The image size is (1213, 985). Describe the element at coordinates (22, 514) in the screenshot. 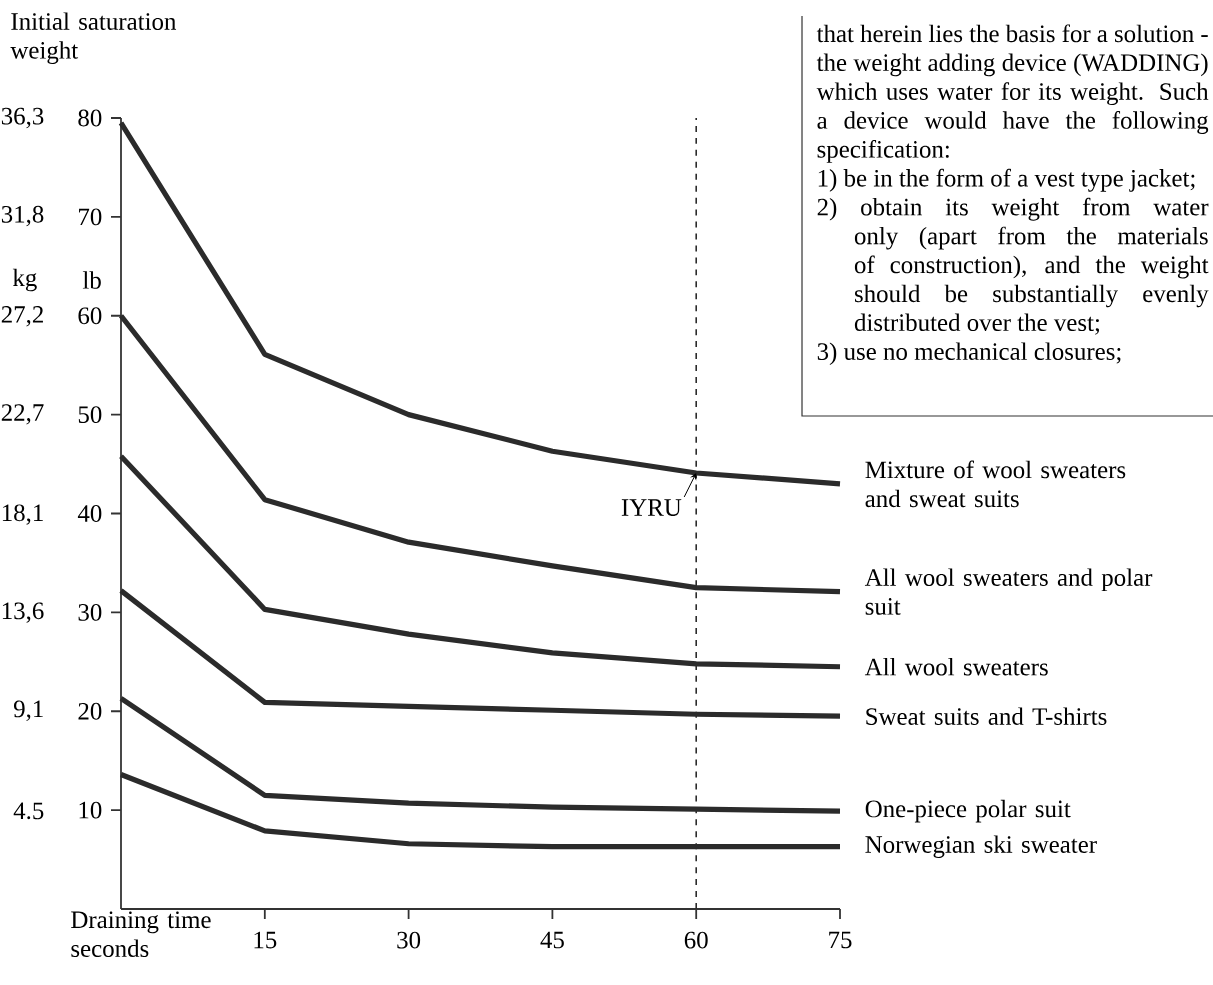

I see `y2-tick-label: 18,1` at that location.